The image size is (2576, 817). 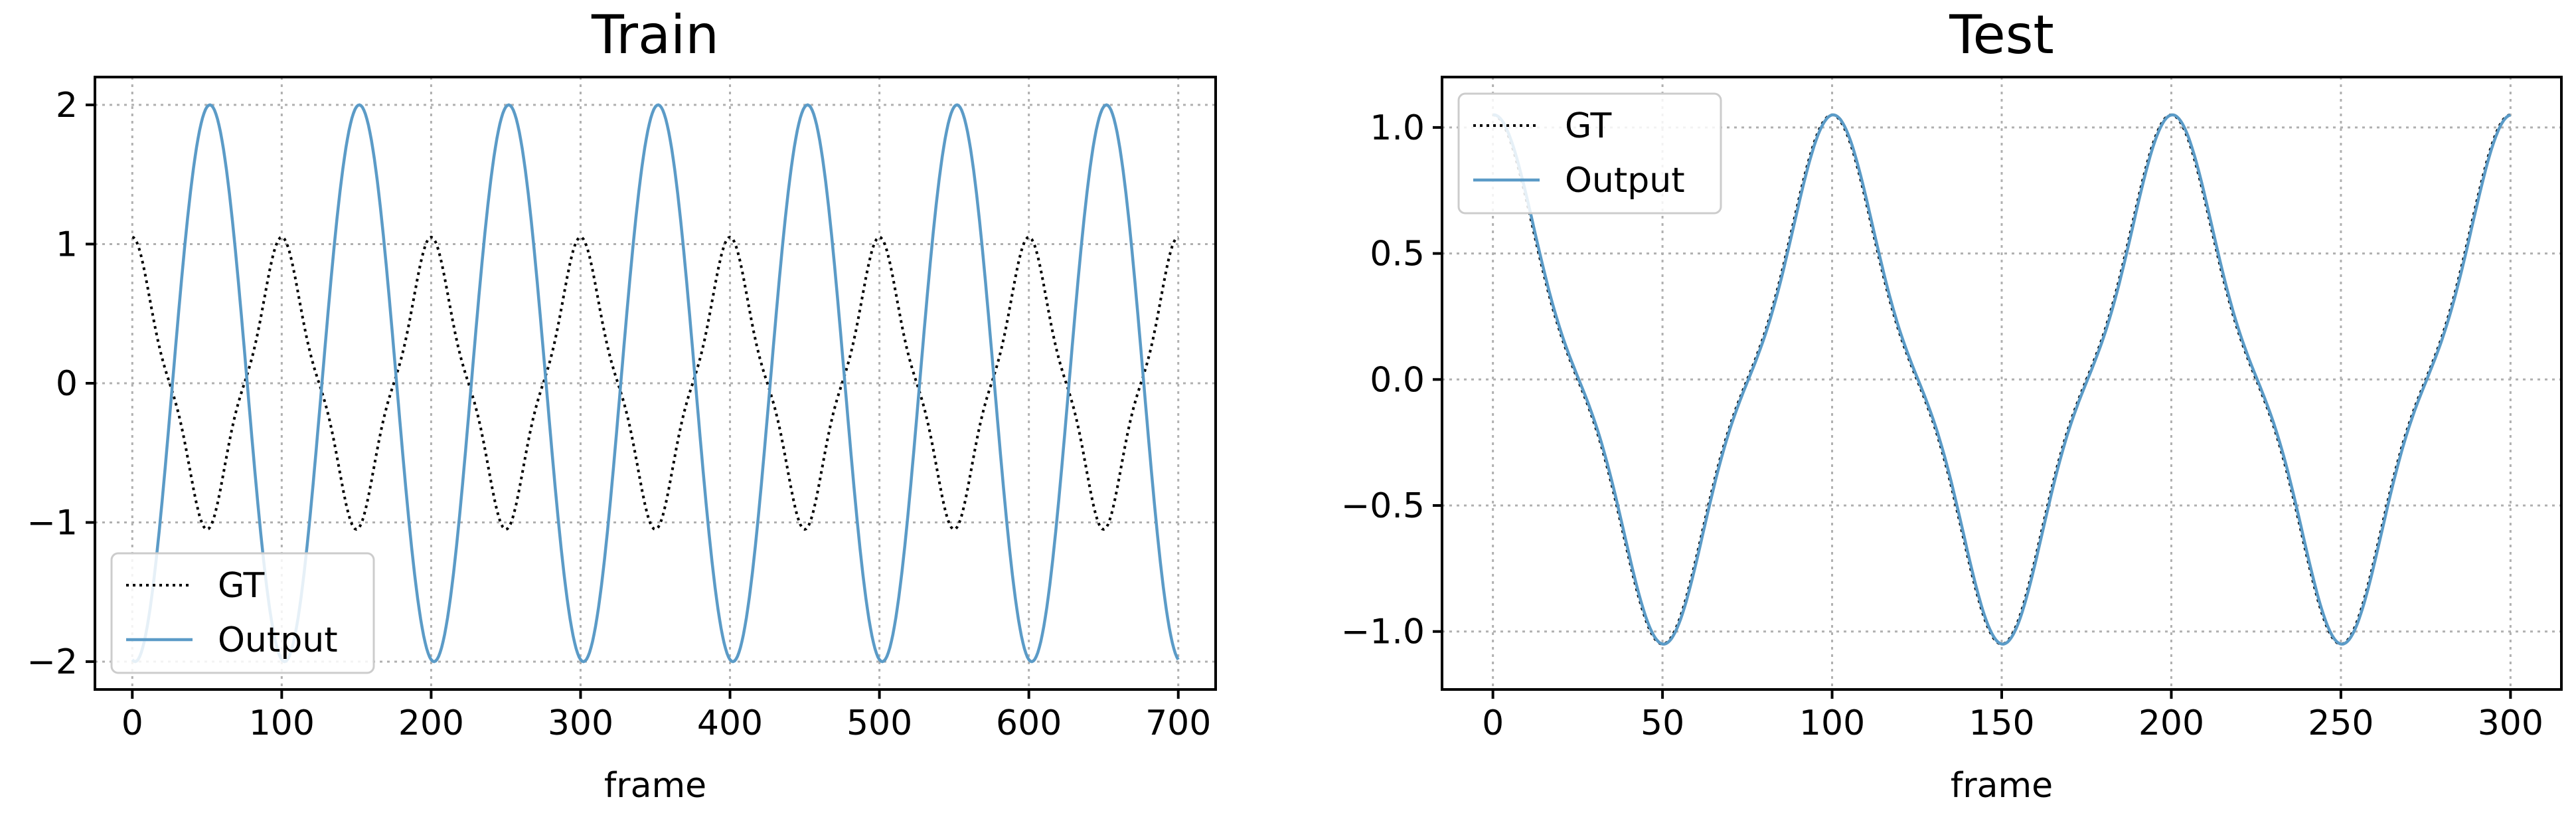 I want to click on x-tick-label: 50, so click(x=1662, y=723).